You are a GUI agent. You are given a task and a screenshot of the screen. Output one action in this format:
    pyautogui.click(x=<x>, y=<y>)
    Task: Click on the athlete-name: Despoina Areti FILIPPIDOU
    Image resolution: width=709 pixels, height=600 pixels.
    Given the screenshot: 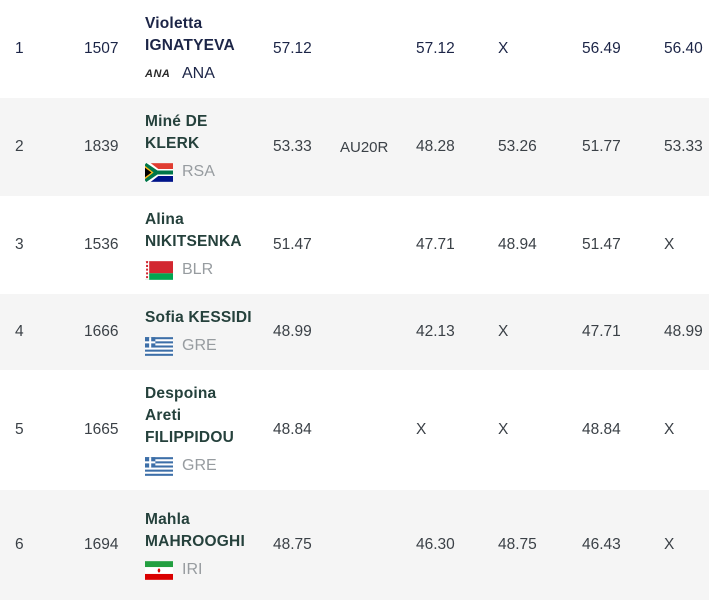 What is the action you would take?
    pyautogui.click(x=209, y=416)
    